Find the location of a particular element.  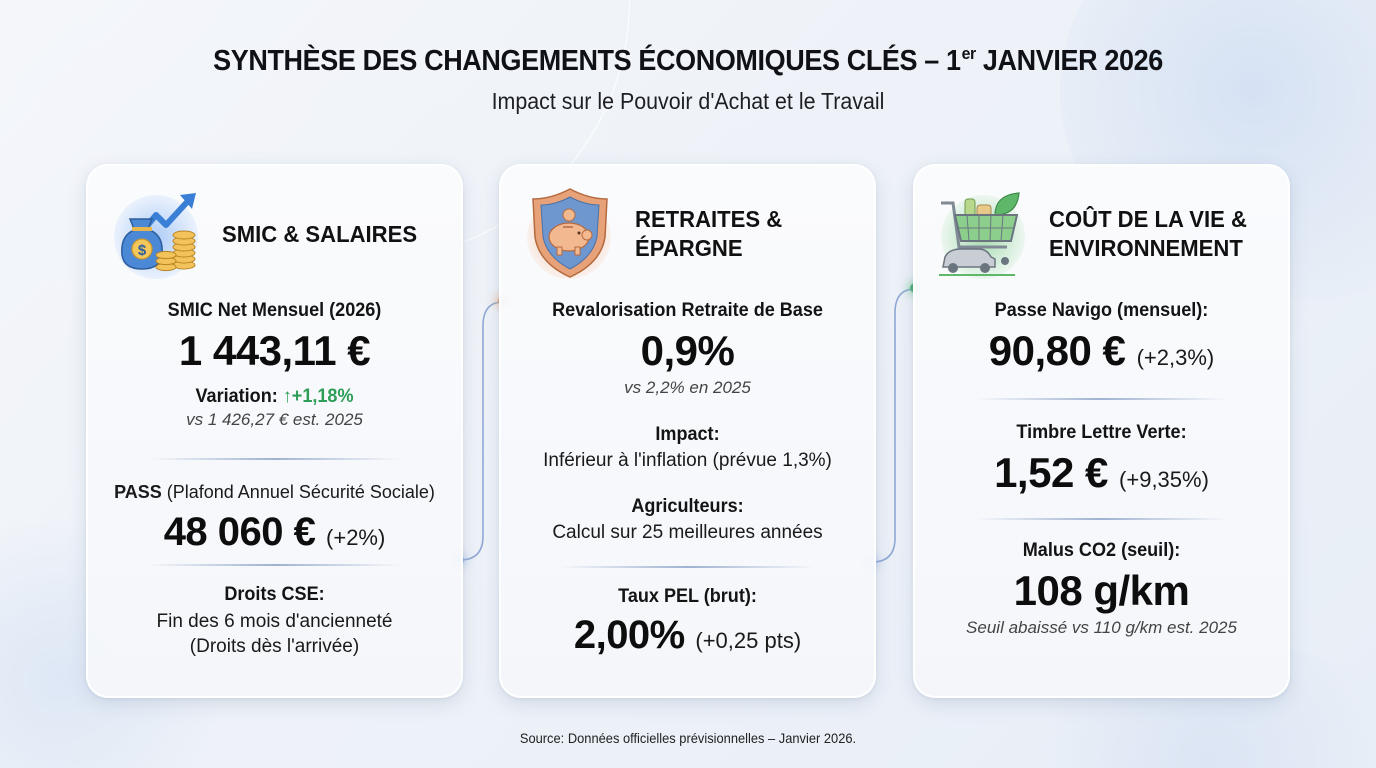

timbre-section: Timbre Lettre Verte: 1,52 € (+9,35%) is located at coordinates (1101, 463).